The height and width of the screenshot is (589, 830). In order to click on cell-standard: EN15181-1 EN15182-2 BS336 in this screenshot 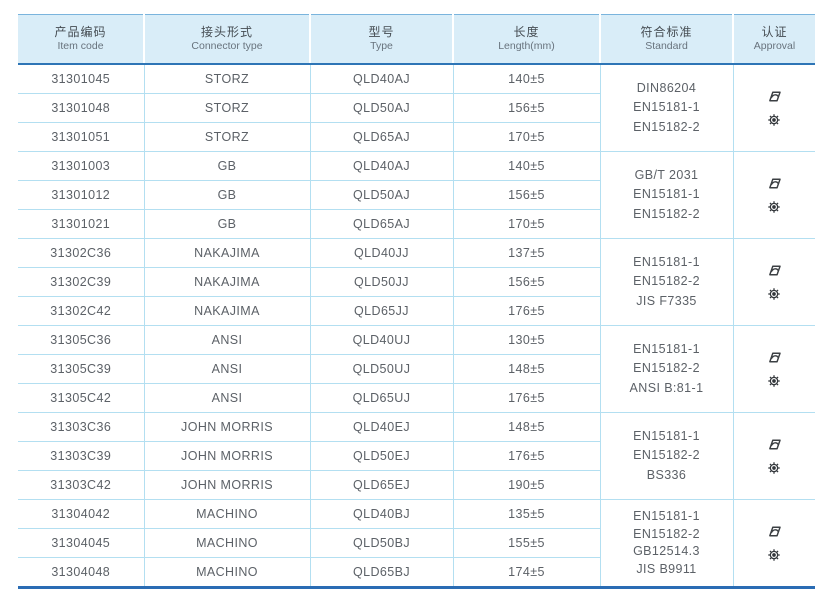, I will do `click(666, 456)`.